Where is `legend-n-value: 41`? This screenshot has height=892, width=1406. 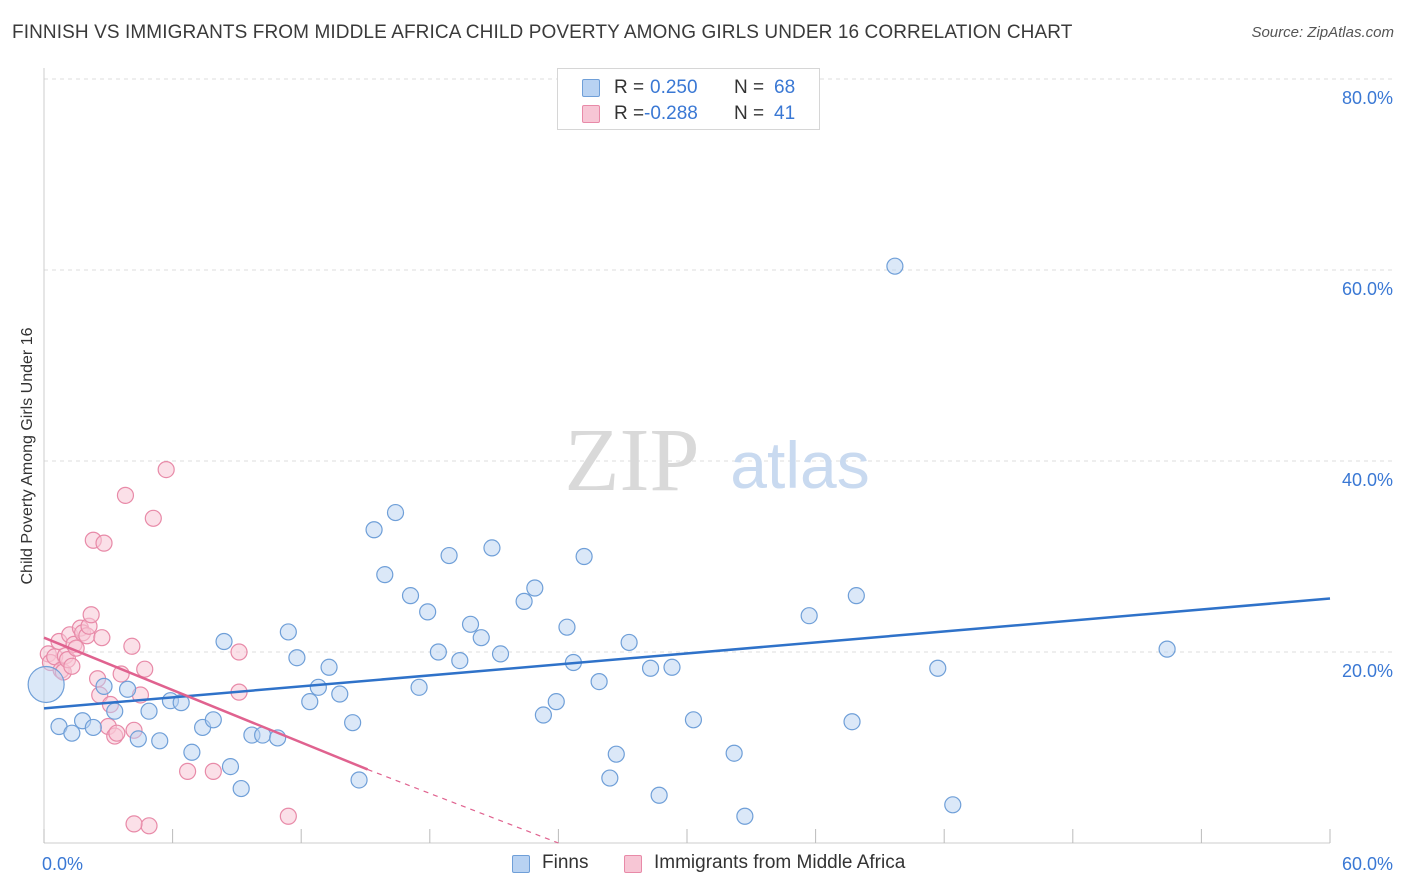 legend-n-value: 41 is located at coordinates (785, 113).